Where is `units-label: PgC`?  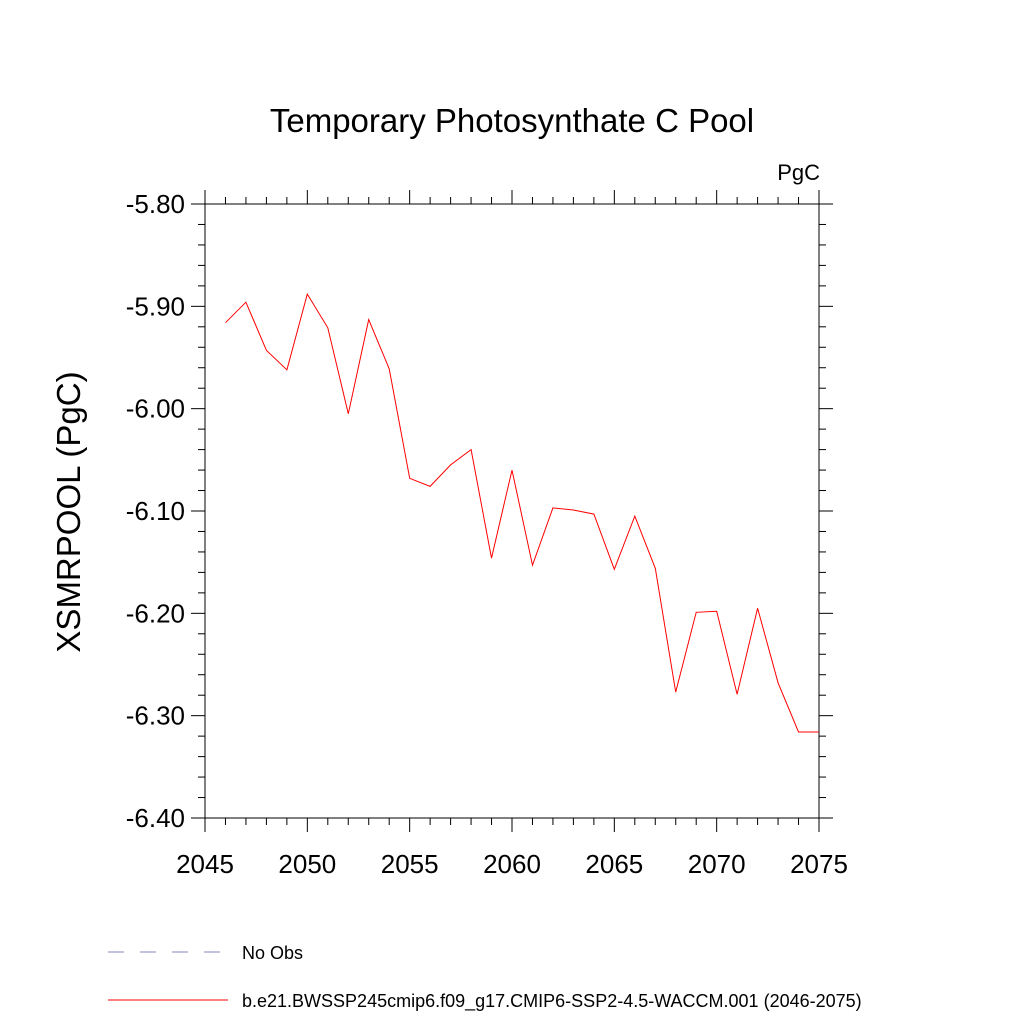 units-label: PgC is located at coordinates (798, 172).